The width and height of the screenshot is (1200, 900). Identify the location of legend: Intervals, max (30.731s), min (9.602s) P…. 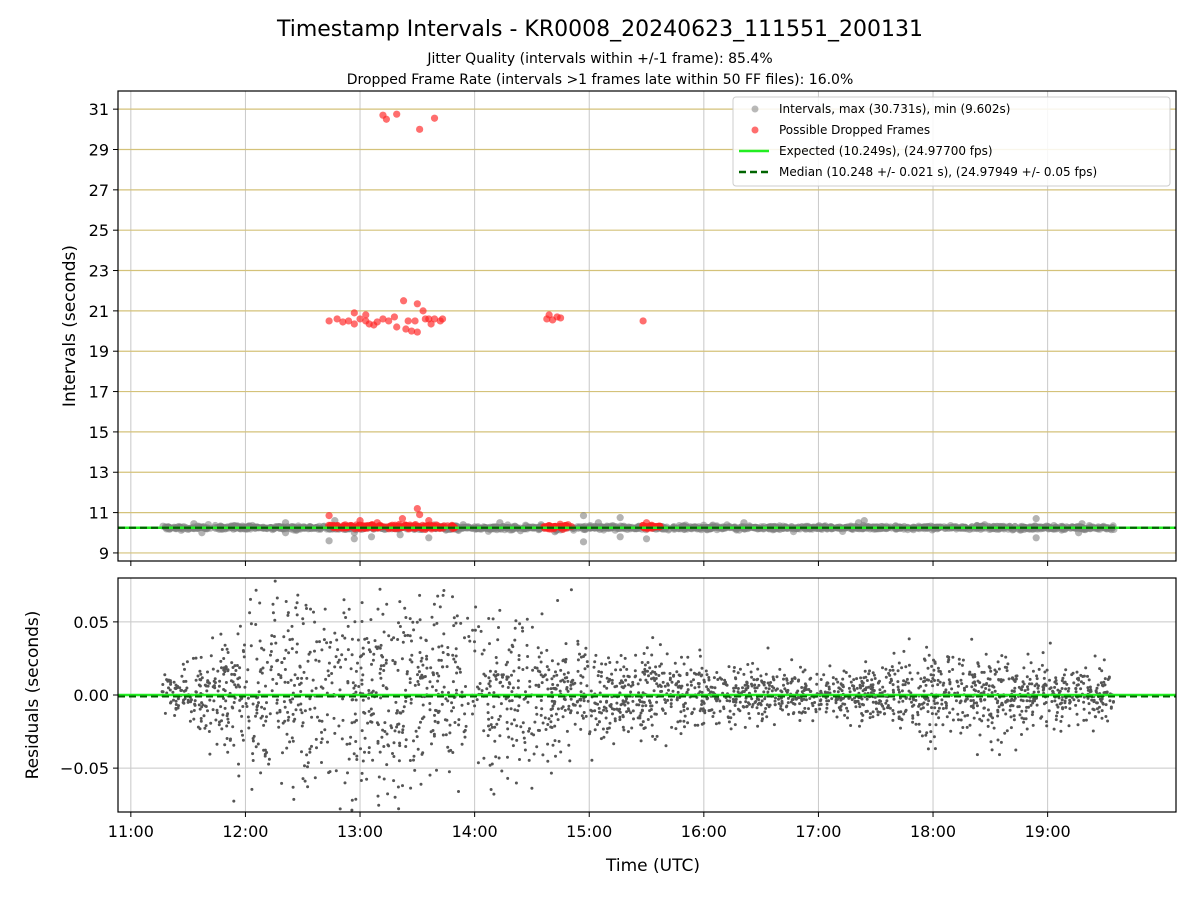
(951, 141).